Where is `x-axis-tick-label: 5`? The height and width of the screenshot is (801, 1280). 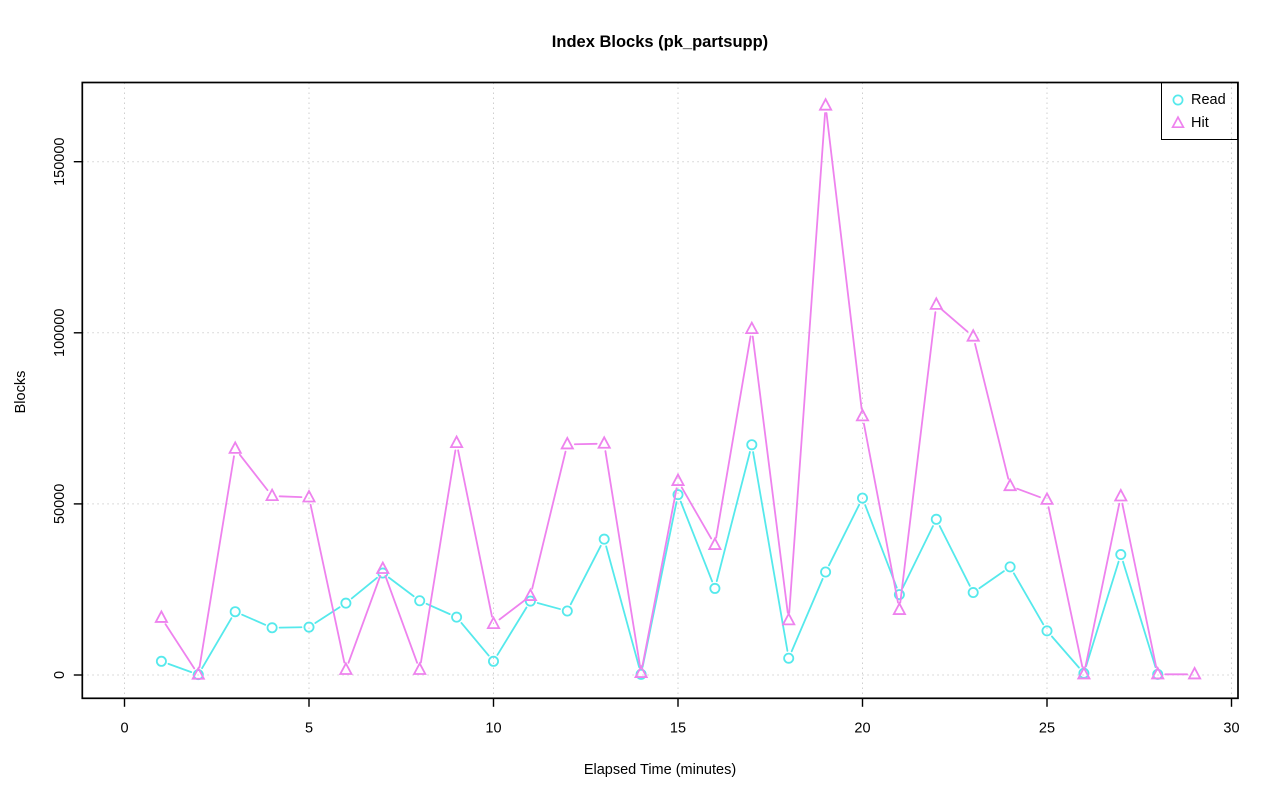
x-axis-tick-label: 5 is located at coordinates (309, 728).